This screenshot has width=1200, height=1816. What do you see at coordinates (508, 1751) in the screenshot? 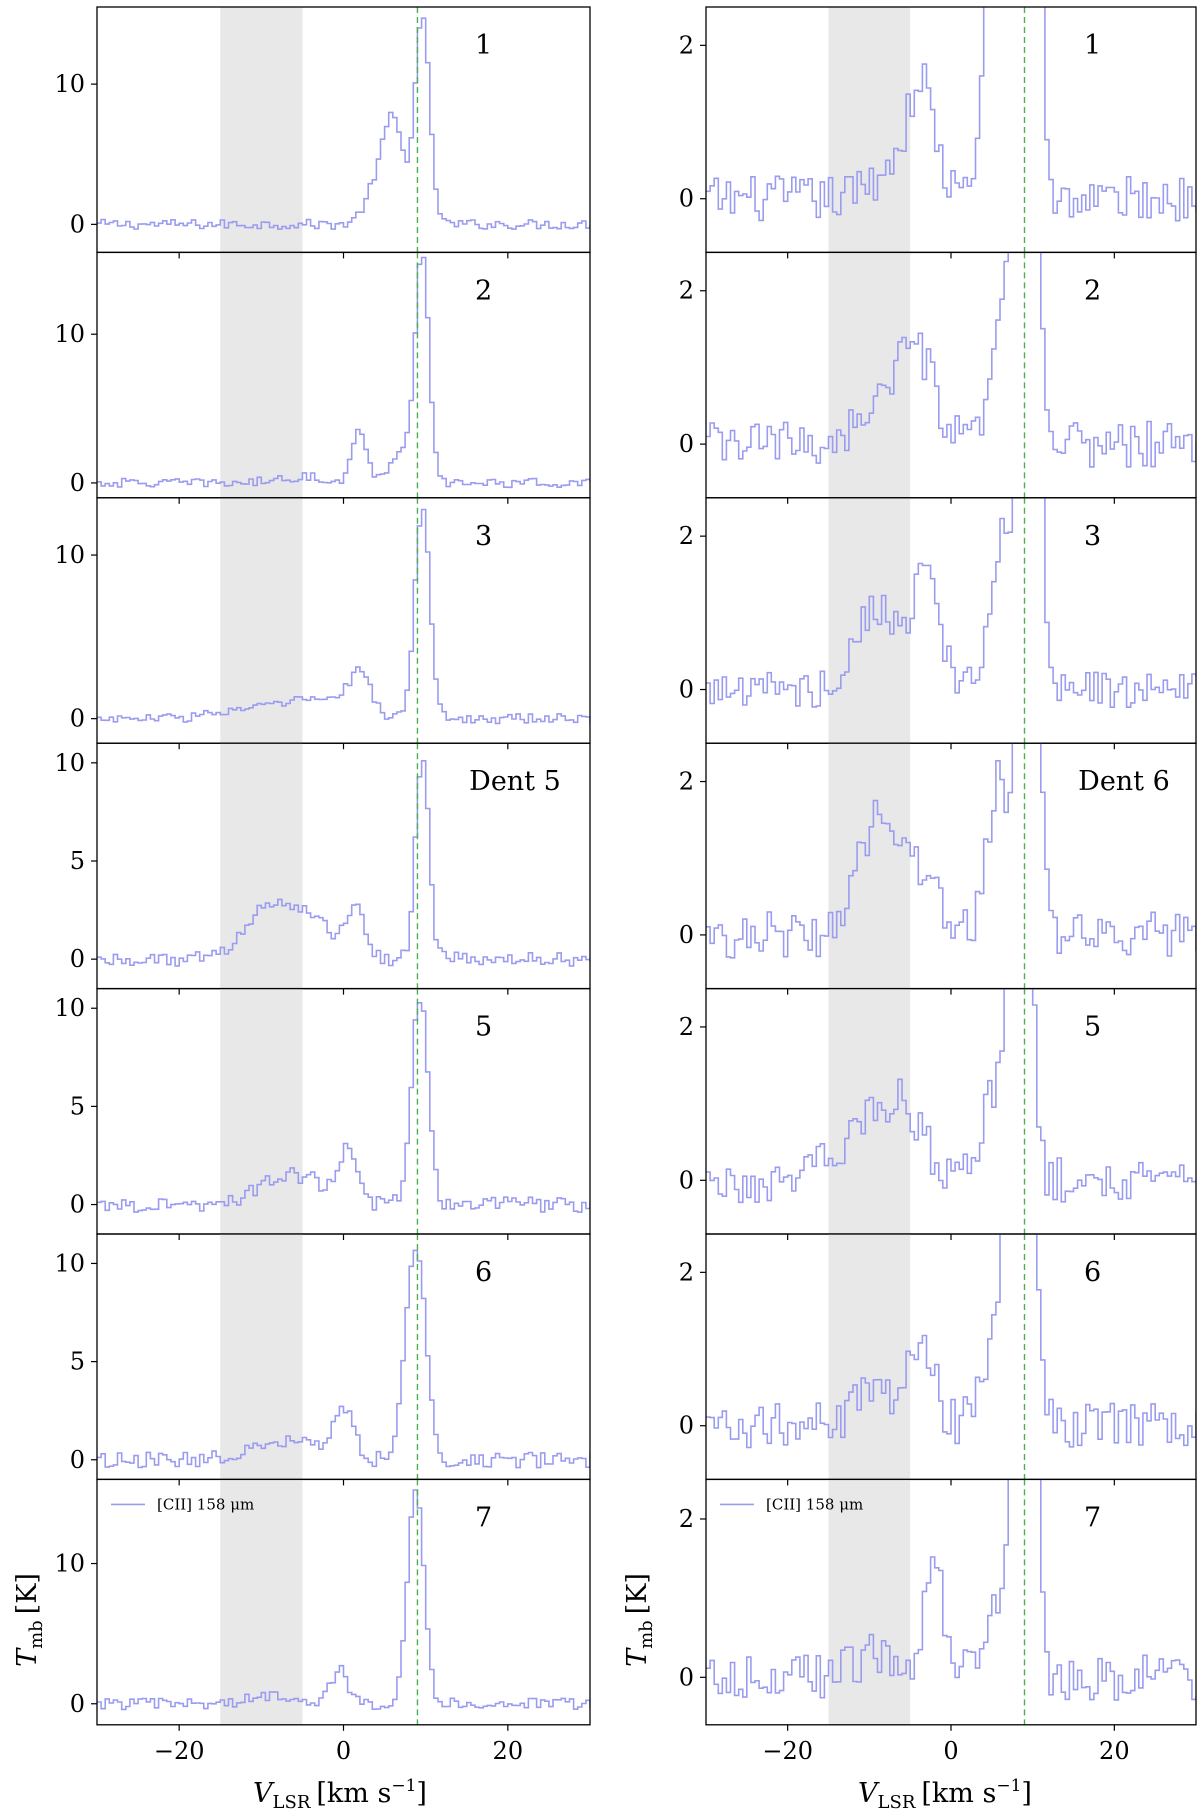
I see `x-tick-label: 20` at bounding box center [508, 1751].